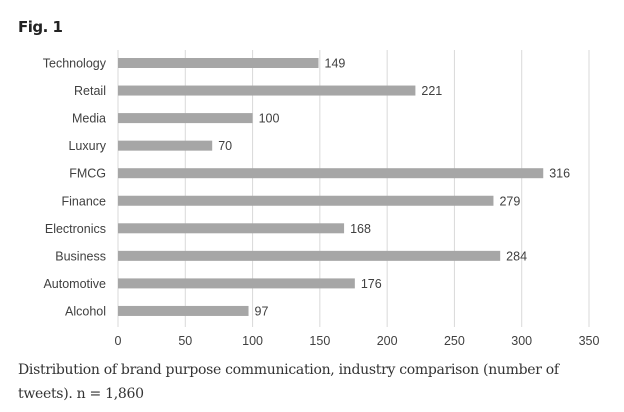 The width and height of the screenshot is (624, 412). I want to click on data-label: 176, so click(371, 284).